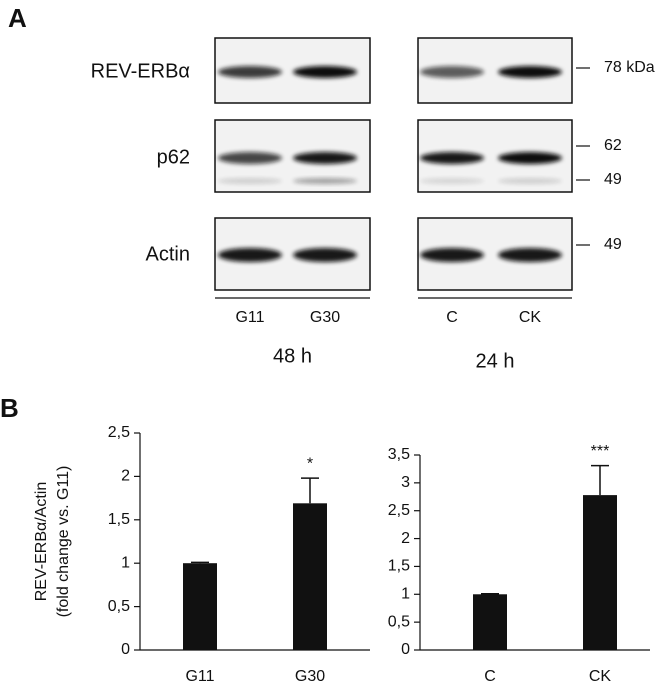  Describe the element at coordinates (173, 157) in the screenshot. I see `blot-label: p62` at that location.